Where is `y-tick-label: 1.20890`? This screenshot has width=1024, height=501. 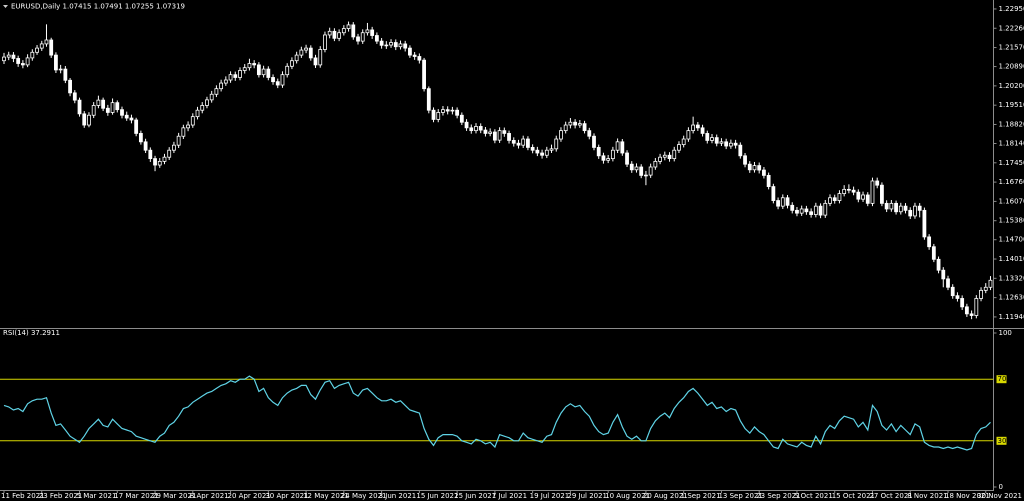 y-tick-label: 1.20890 is located at coordinates (1011, 67).